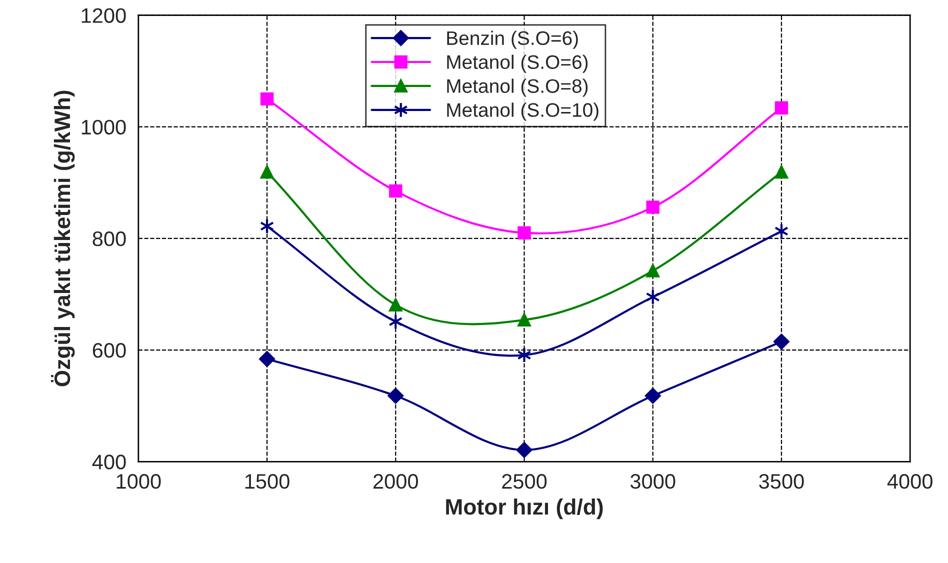  Describe the element at coordinates (524, 509) in the screenshot. I see `x-axis-title: Motor hızı (d/d)` at that location.